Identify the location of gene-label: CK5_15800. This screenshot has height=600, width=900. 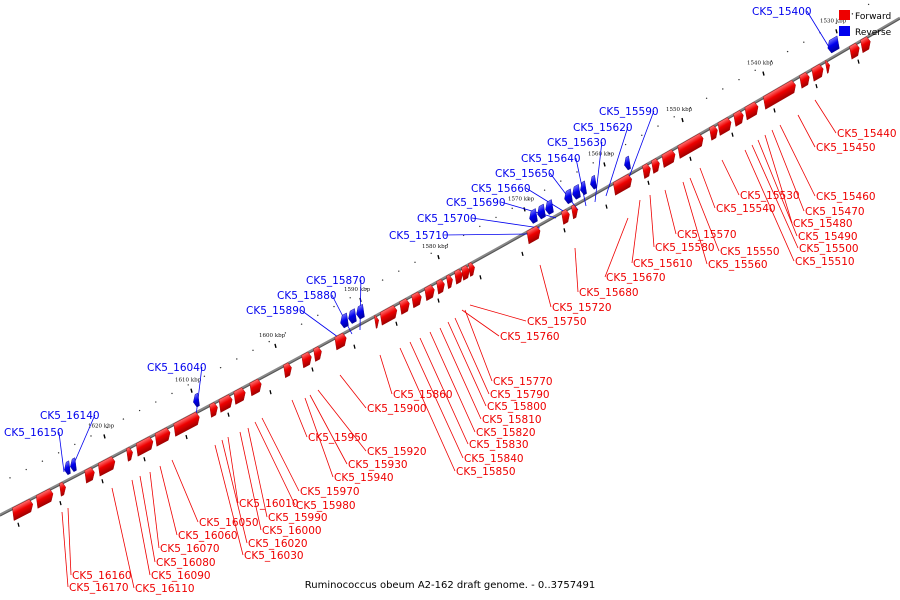
(517, 407).